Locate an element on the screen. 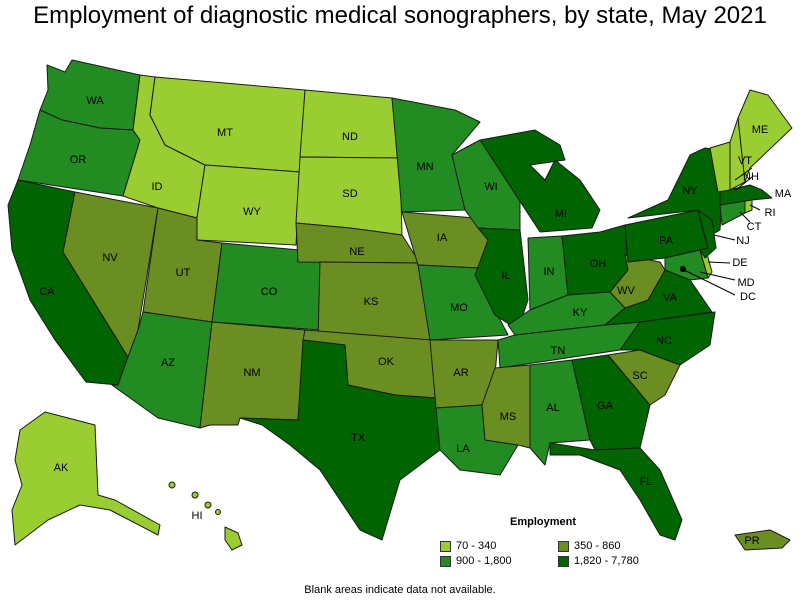  state-label-or: OR is located at coordinates (78, 160).